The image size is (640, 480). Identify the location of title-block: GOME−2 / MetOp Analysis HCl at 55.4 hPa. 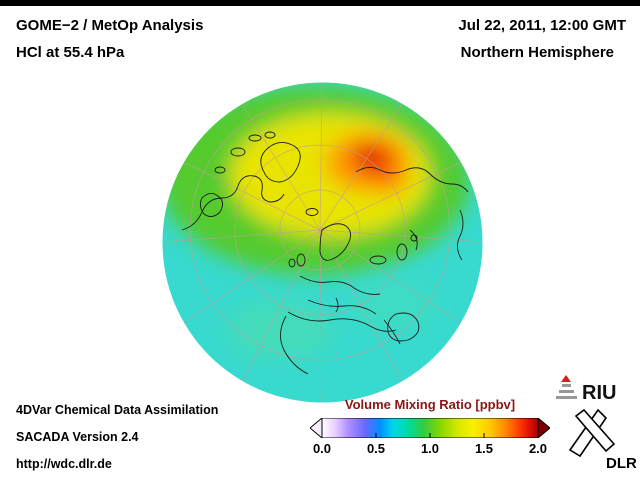
(109, 39).